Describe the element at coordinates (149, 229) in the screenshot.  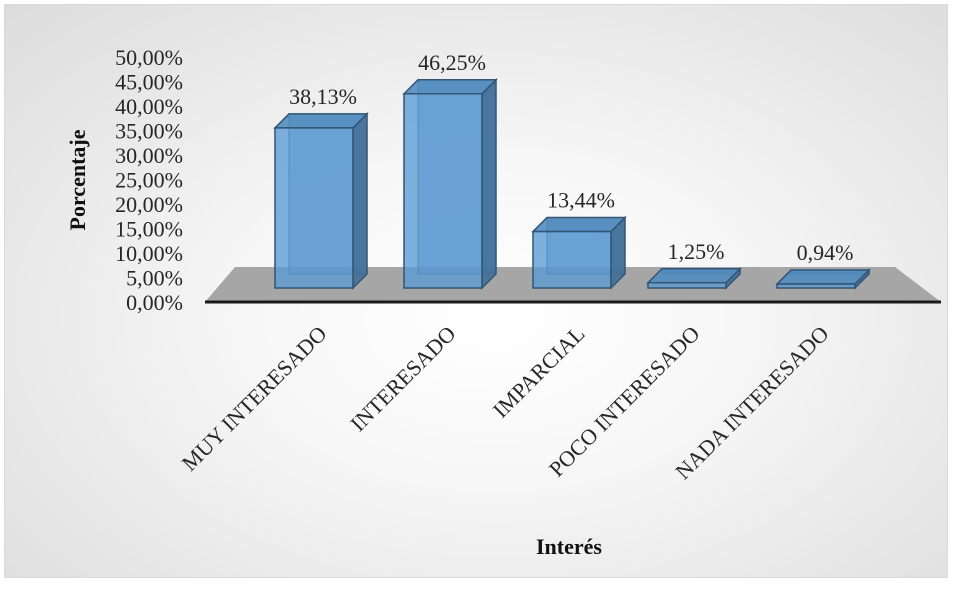
I see `y-tick-label: 15,00%` at that location.